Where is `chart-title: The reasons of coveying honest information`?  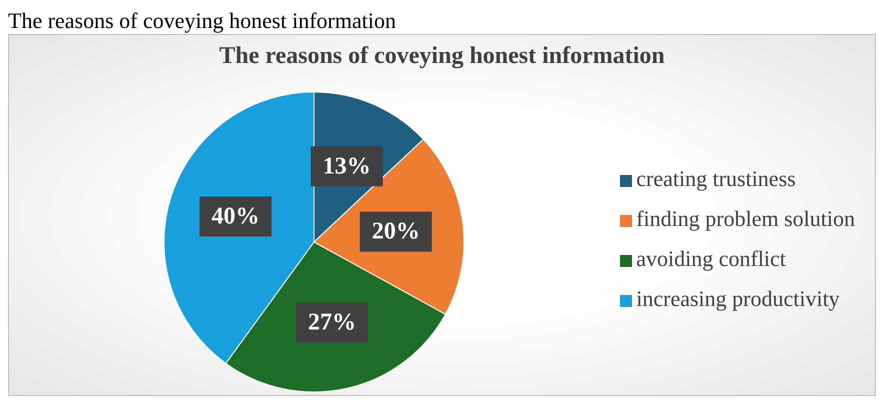
chart-title: The reasons of coveying honest information is located at coordinates (442, 56).